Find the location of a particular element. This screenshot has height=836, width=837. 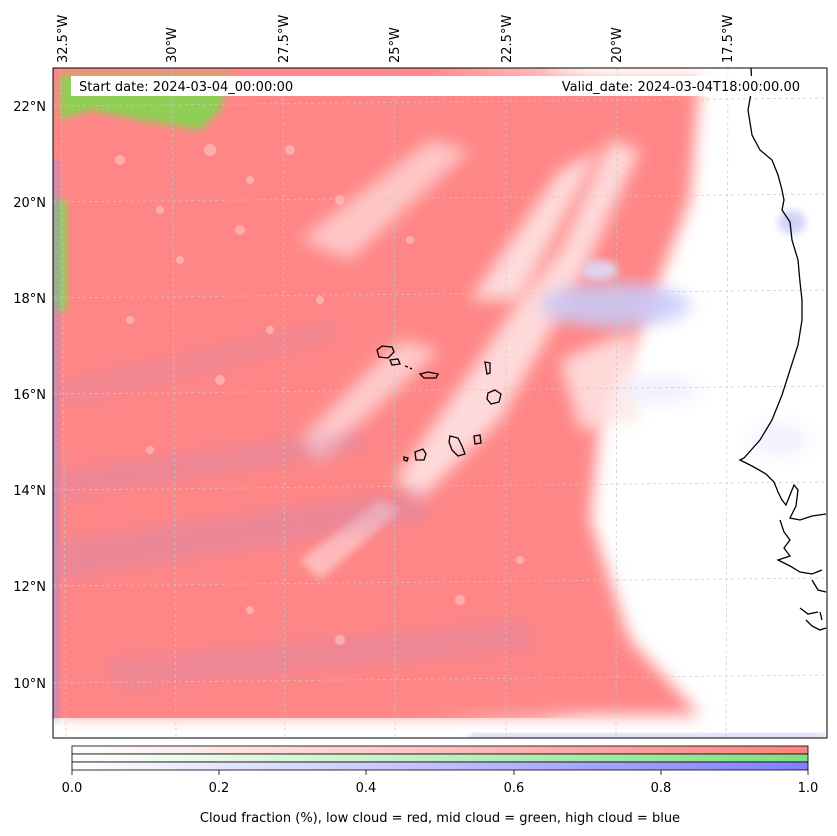

cape-verde-islands is located at coordinates (439, 403).